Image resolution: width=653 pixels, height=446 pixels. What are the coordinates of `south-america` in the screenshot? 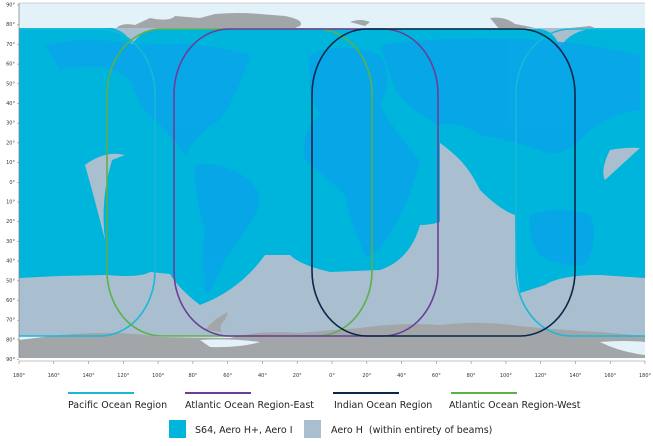 It's located at (227, 229).